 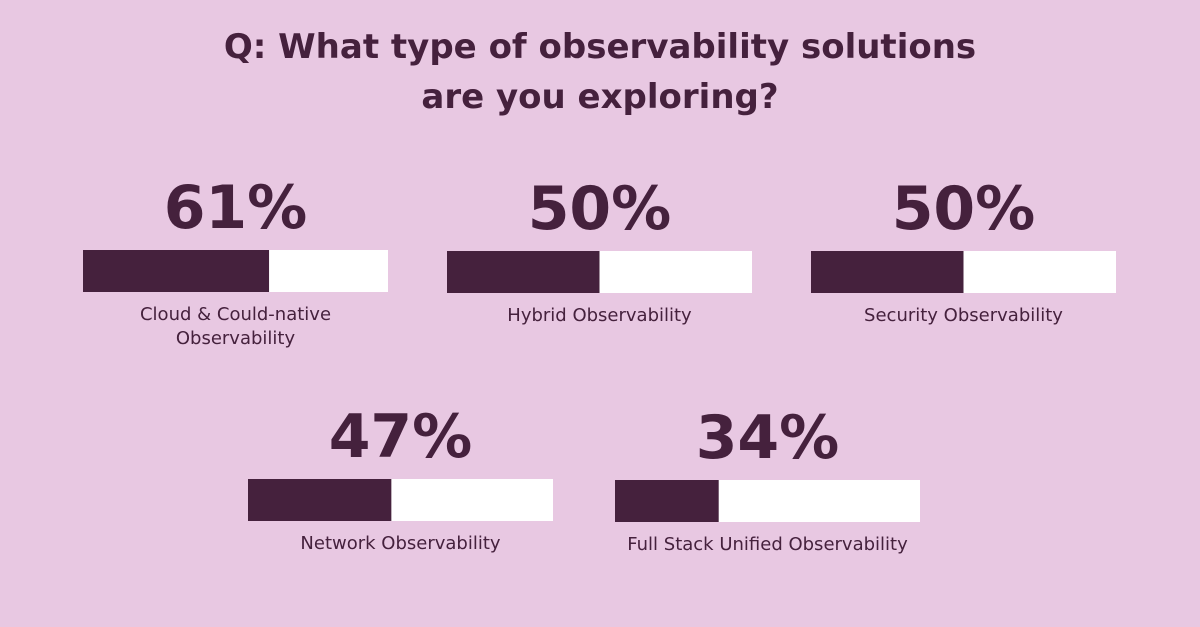 What do you see at coordinates (235, 326) in the screenshot?
I see `category-label: Cloud & Could-native Observability` at bounding box center [235, 326].